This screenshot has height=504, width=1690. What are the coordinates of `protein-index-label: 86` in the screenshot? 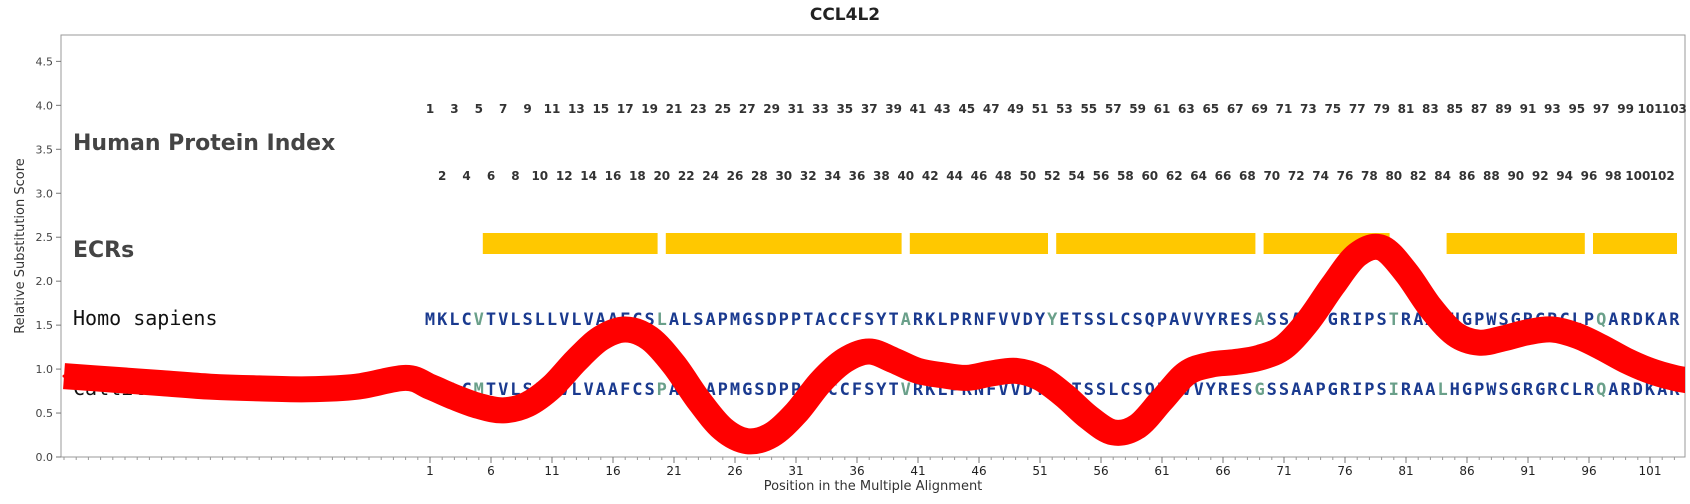 It's located at (1467, 176).